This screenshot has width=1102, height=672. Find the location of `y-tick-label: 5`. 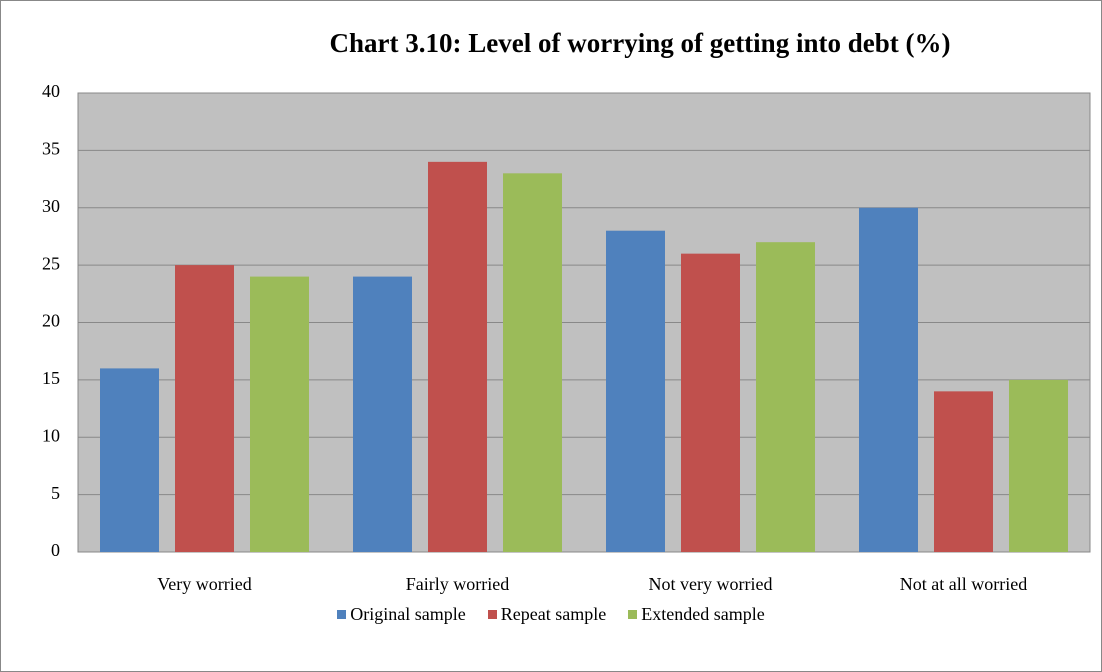

y-tick-label: 5 is located at coordinates (55, 493).